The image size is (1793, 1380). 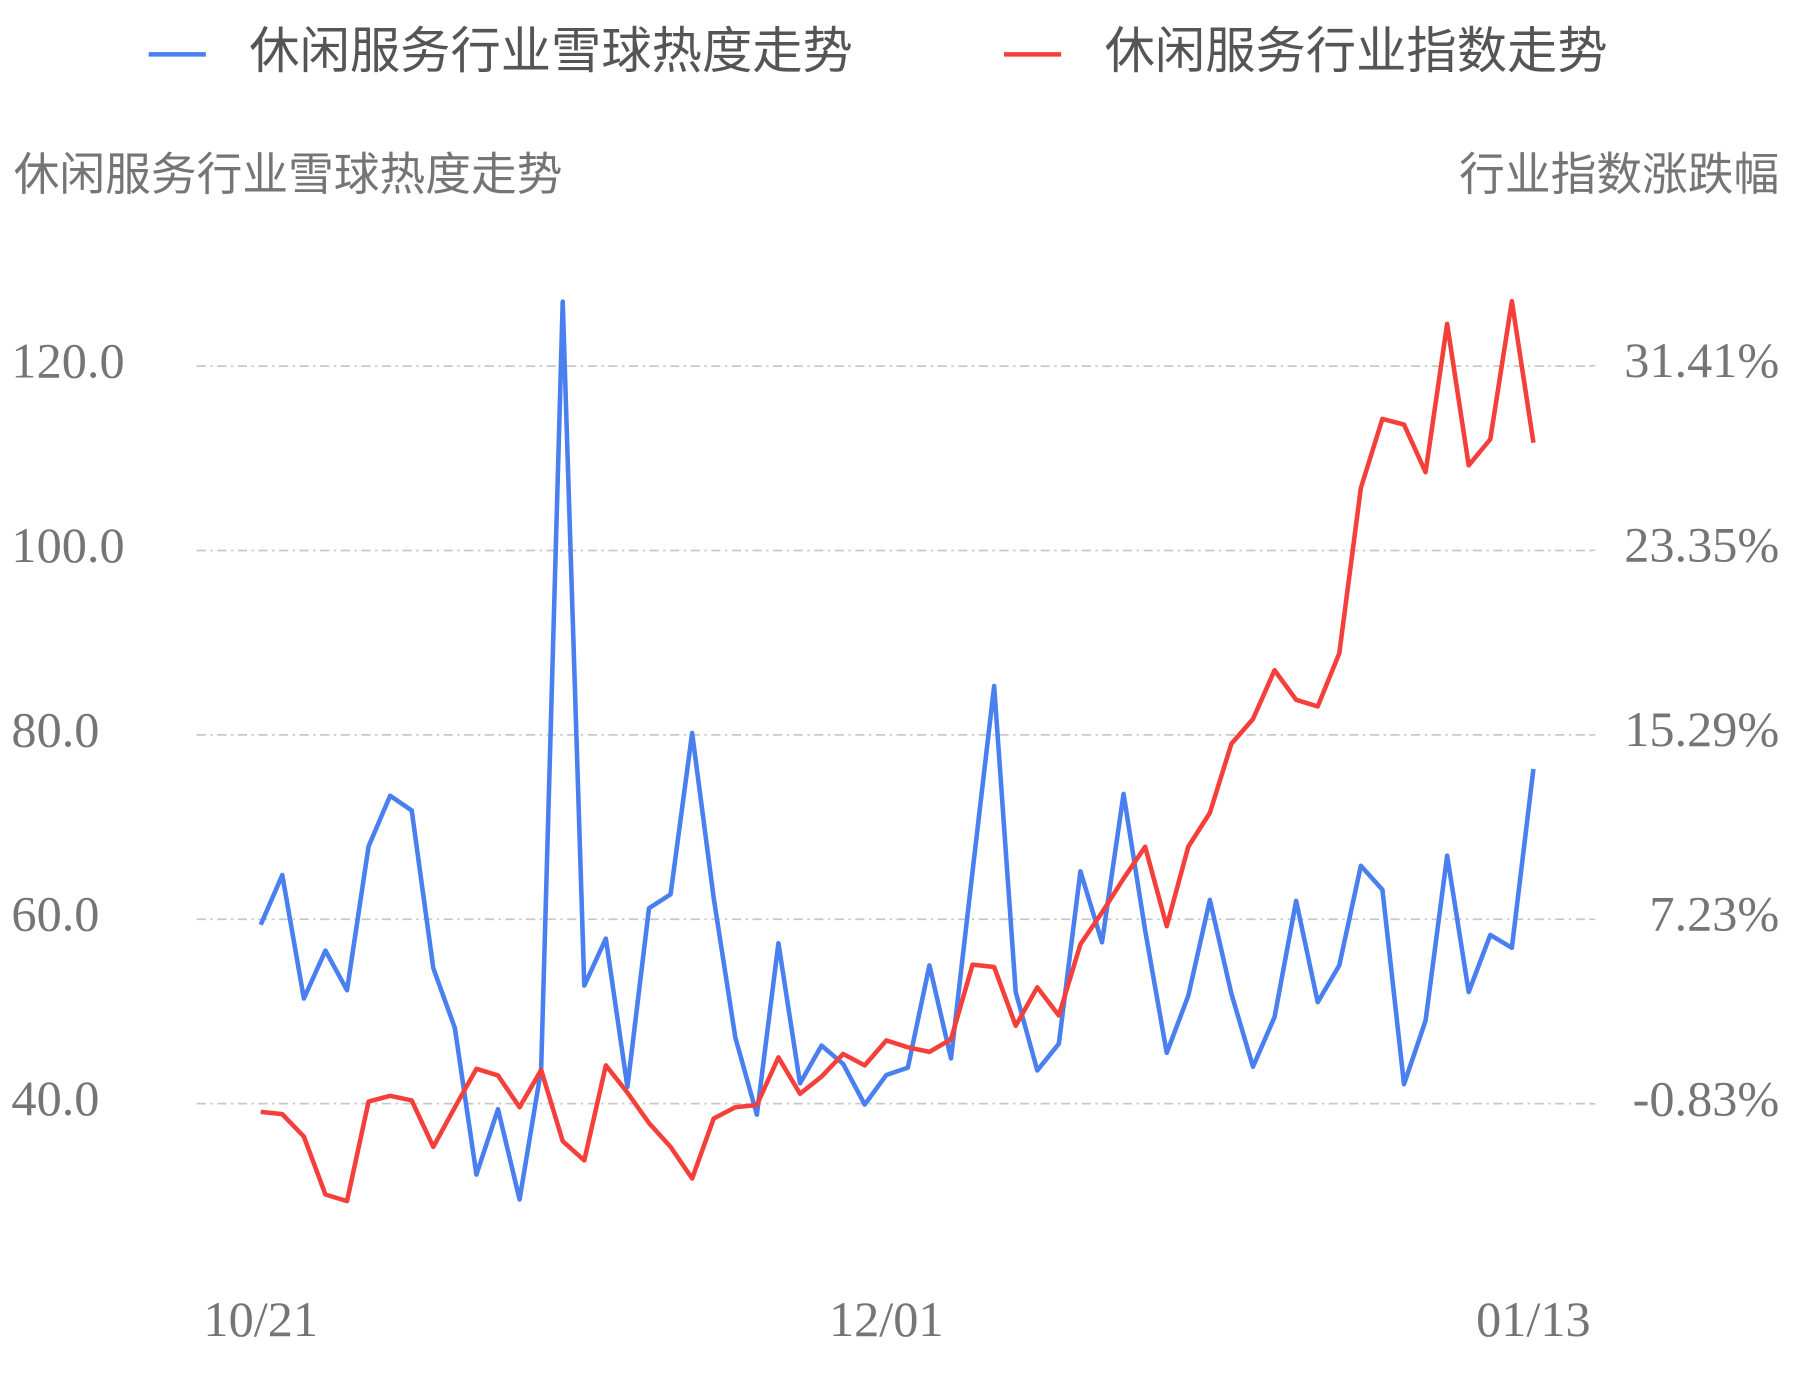 What do you see at coordinates (67, 545) in the screenshot?
I see `y-tick-label: 100.0` at bounding box center [67, 545].